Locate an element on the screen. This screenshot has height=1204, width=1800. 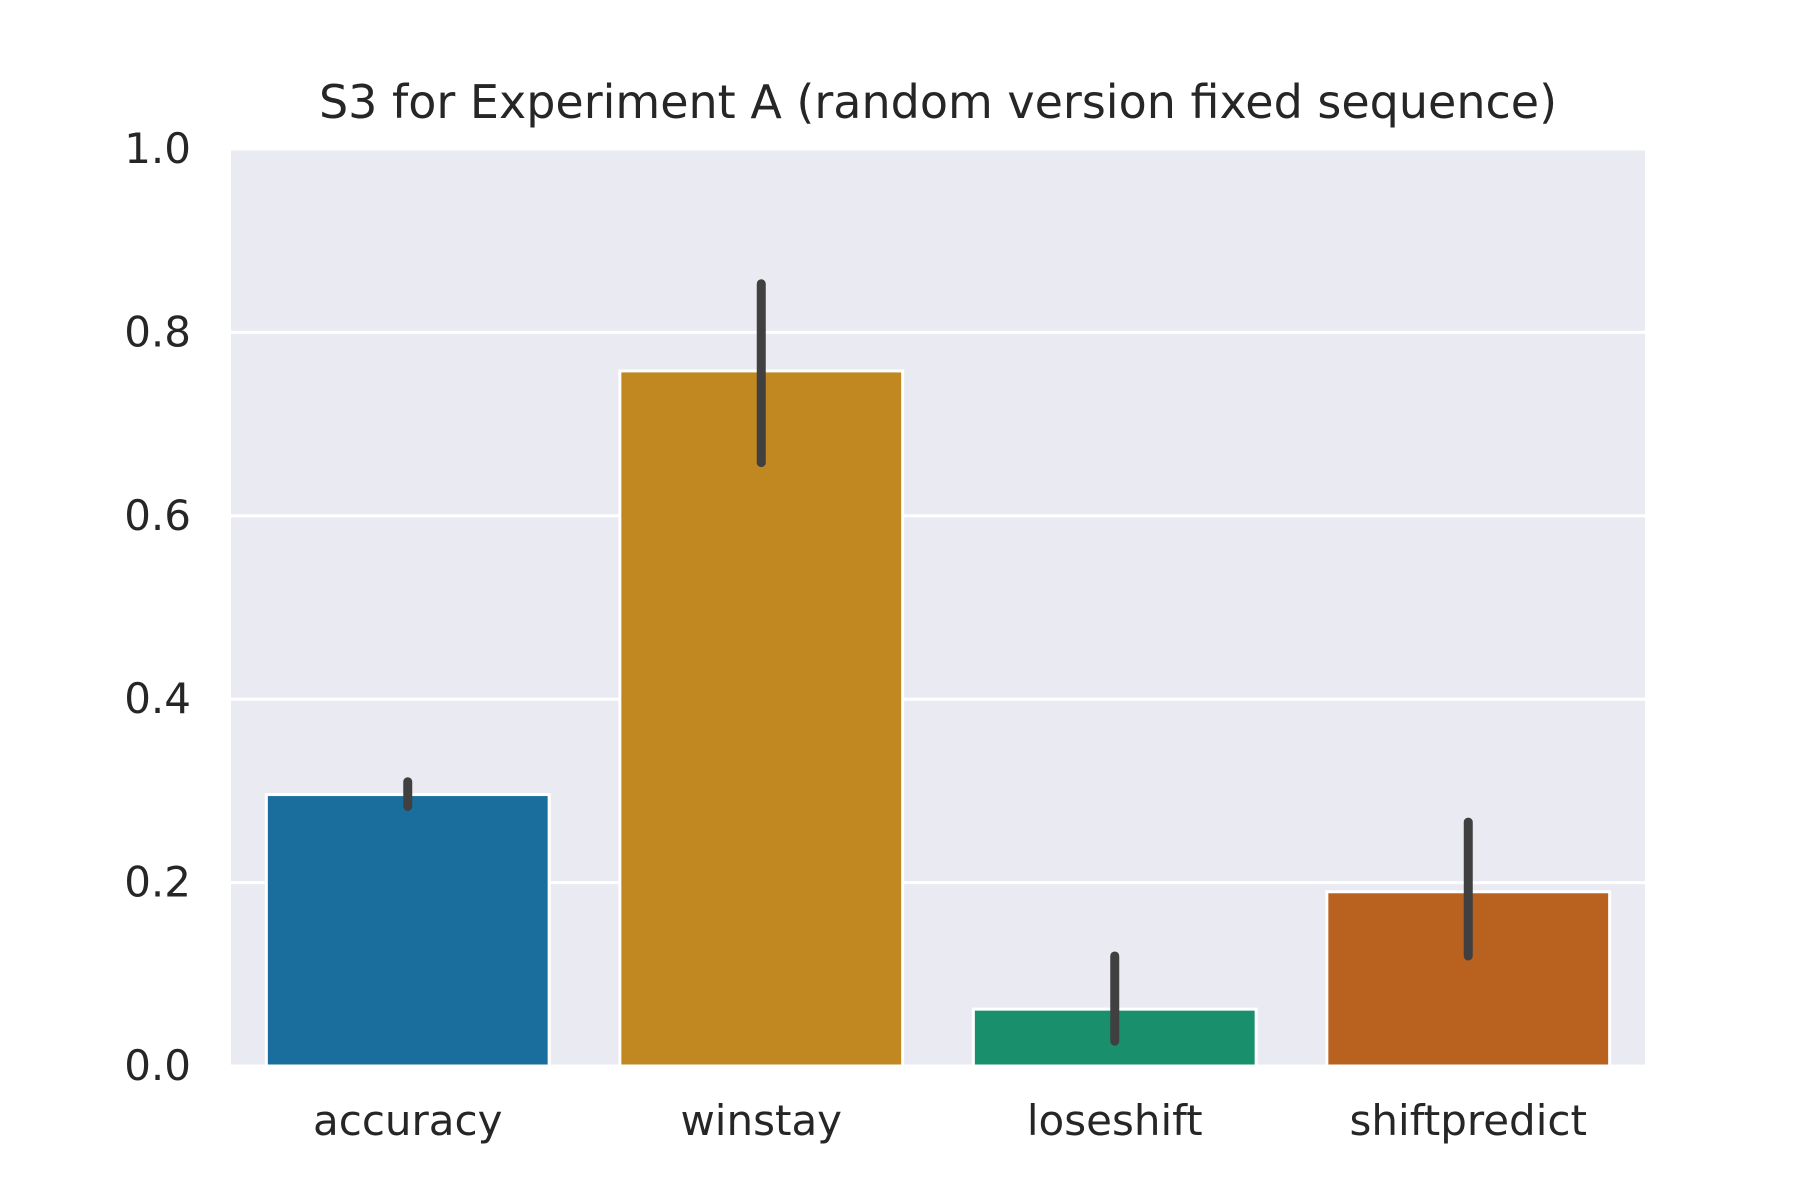
y-tick-label: 0.8 is located at coordinates (157, 331).